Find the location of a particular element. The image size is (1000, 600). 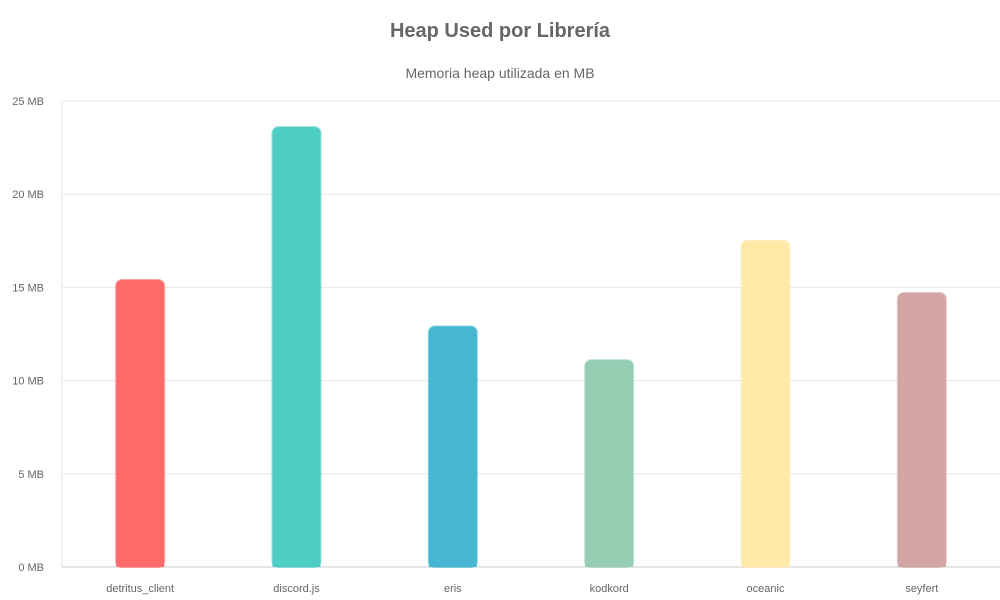

bar-oceanic is located at coordinates (765, 404).